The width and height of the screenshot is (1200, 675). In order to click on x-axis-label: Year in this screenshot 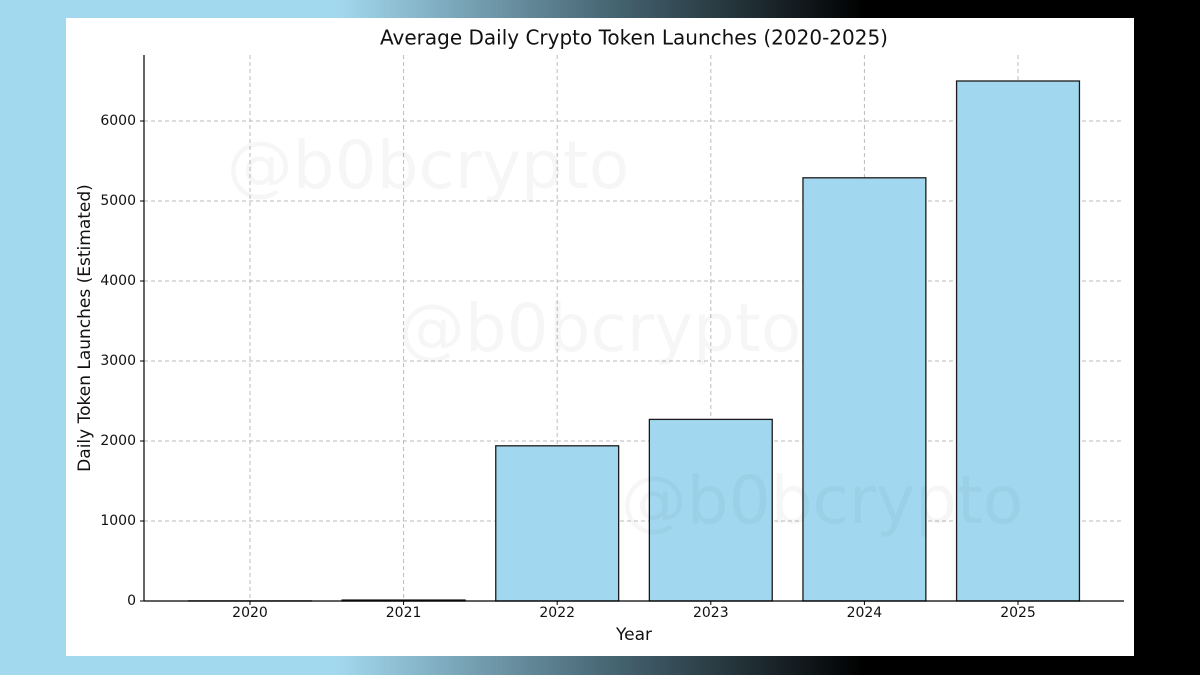, I will do `click(633, 635)`.